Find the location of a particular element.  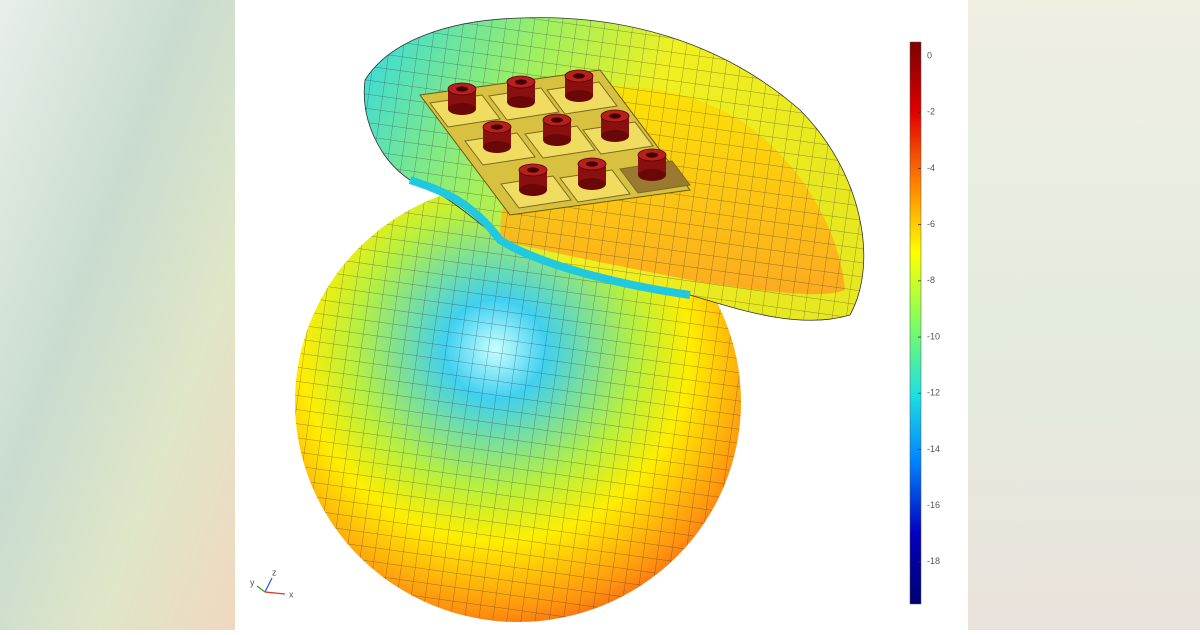

axes-triad: x y z is located at coordinates (272, 583).